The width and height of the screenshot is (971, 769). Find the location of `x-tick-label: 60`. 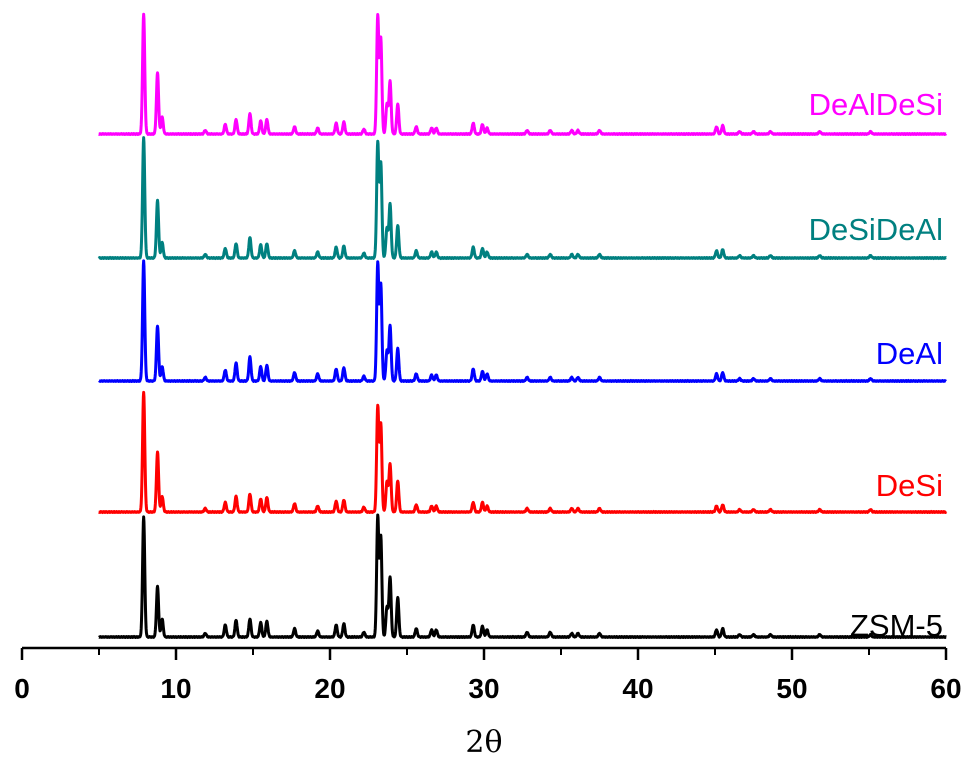

x-tick-label: 60 is located at coordinates (945, 688).